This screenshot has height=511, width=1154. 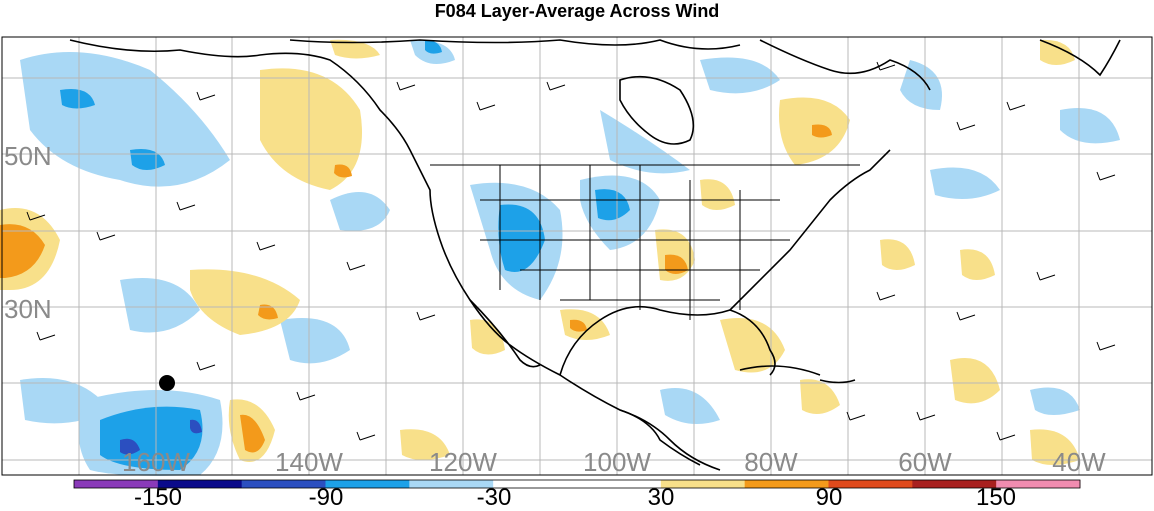 What do you see at coordinates (28, 156) in the screenshot?
I see `lat-label-50n: 50N` at bounding box center [28, 156].